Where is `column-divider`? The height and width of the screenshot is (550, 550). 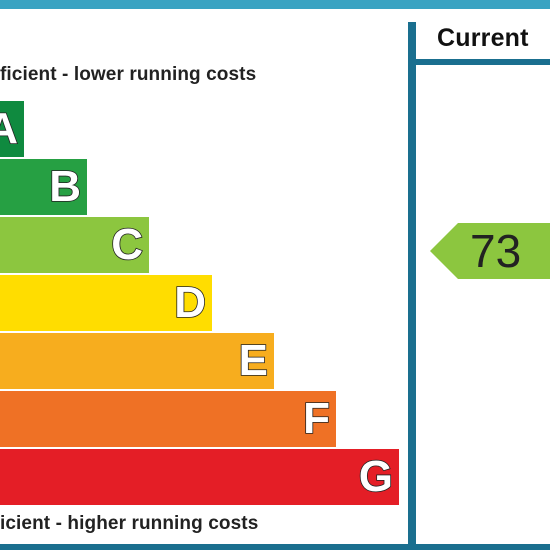
column-divider is located at coordinates (412, 286).